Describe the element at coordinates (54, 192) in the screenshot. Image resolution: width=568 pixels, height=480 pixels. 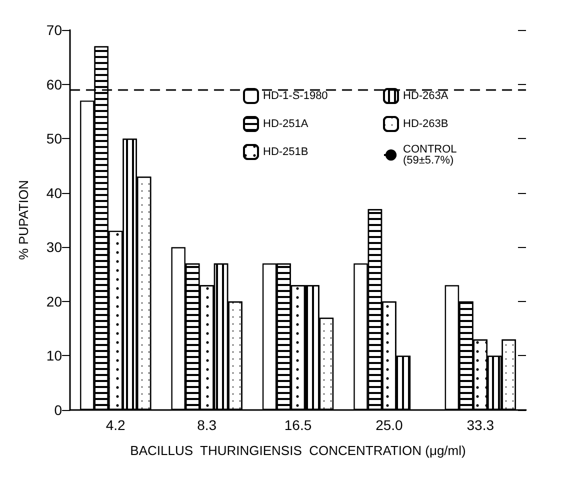
I see `y-tick-label: 40` at that location.